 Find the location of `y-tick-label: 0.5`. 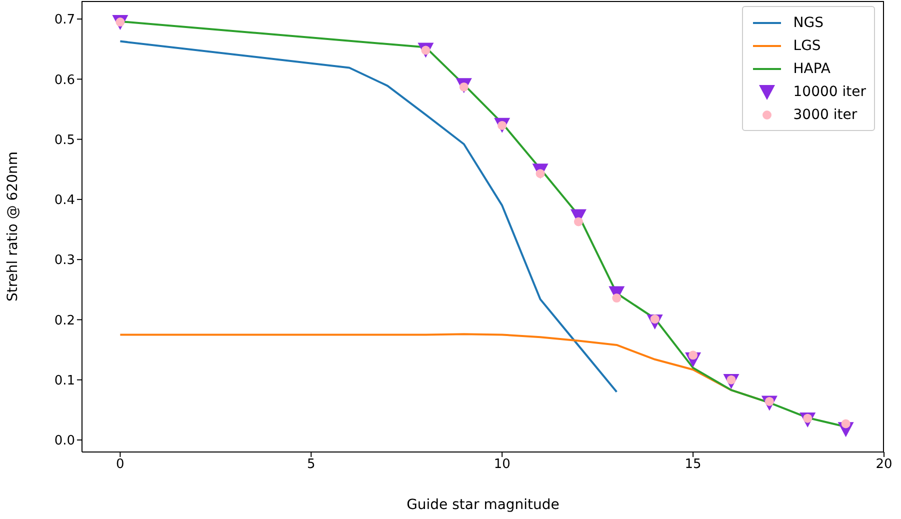

y-tick-label: 0.5 is located at coordinates (64, 140).